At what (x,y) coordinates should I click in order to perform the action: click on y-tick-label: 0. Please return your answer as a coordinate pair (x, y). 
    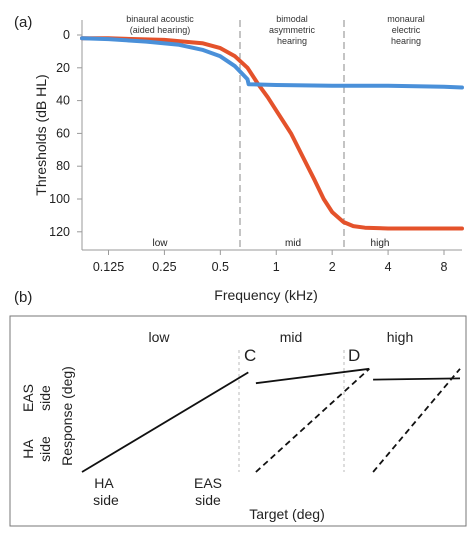
    Looking at the image, I should click on (66, 35).